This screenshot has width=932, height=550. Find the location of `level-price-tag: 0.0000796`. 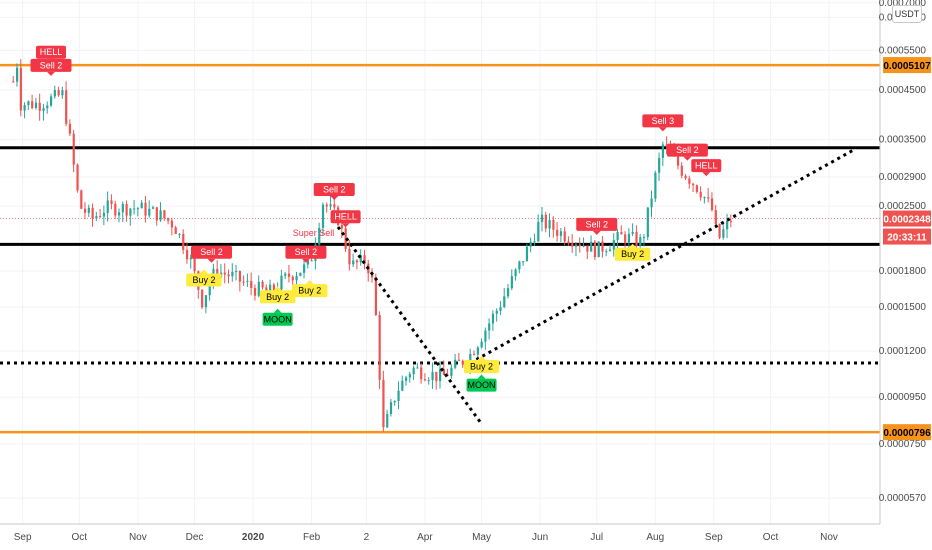

level-price-tag: 0.0000796 is located at coordinates (907, 433).